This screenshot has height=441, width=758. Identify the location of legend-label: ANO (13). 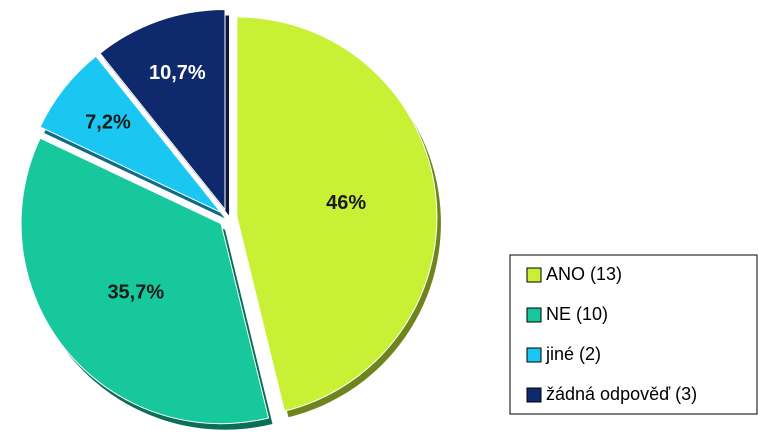
(584, 274).